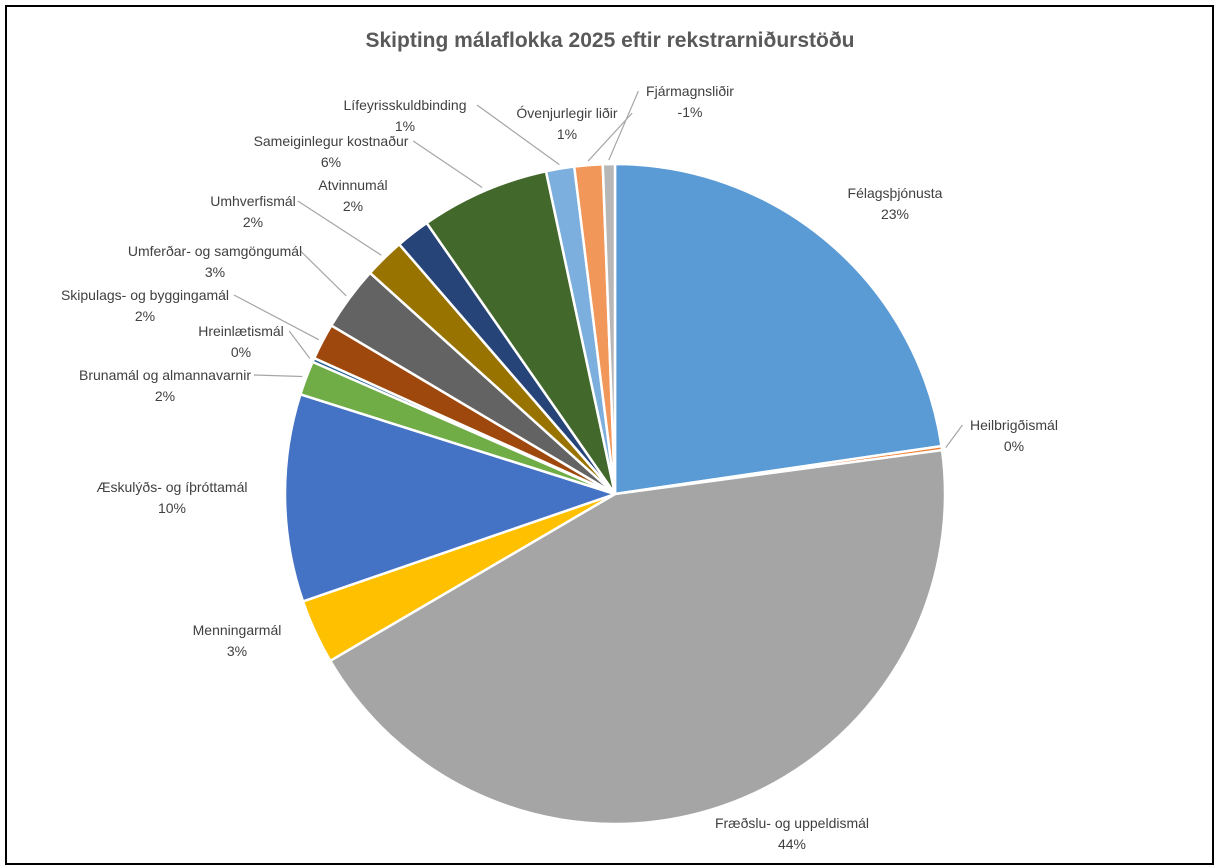 The height and width of the screenshot is (865, 1220). What do you see at coordinates (172, 487) in the screenshot?
I see `slice-label-skuly-s-og-i-ro-ttama-l: Æskulýðs- og íþróttamál` at bounding box center [172, 487].